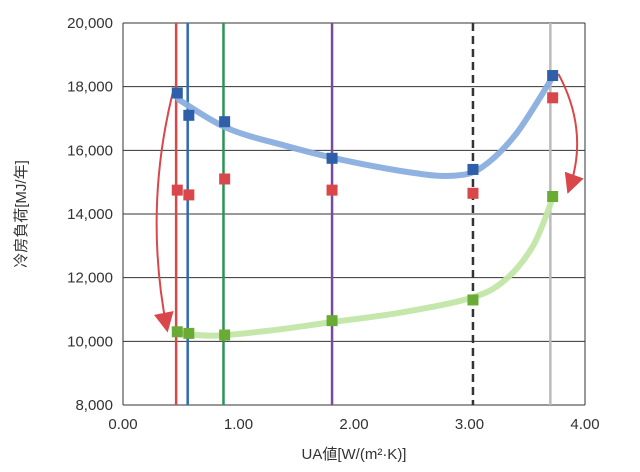 Image resolution: width=640 pixels, height=472 pixels. What do you see at coordinates (90, 23) in the screenshot?
I see `y-tick-label: 20,000` at bounding box center [90, 23].